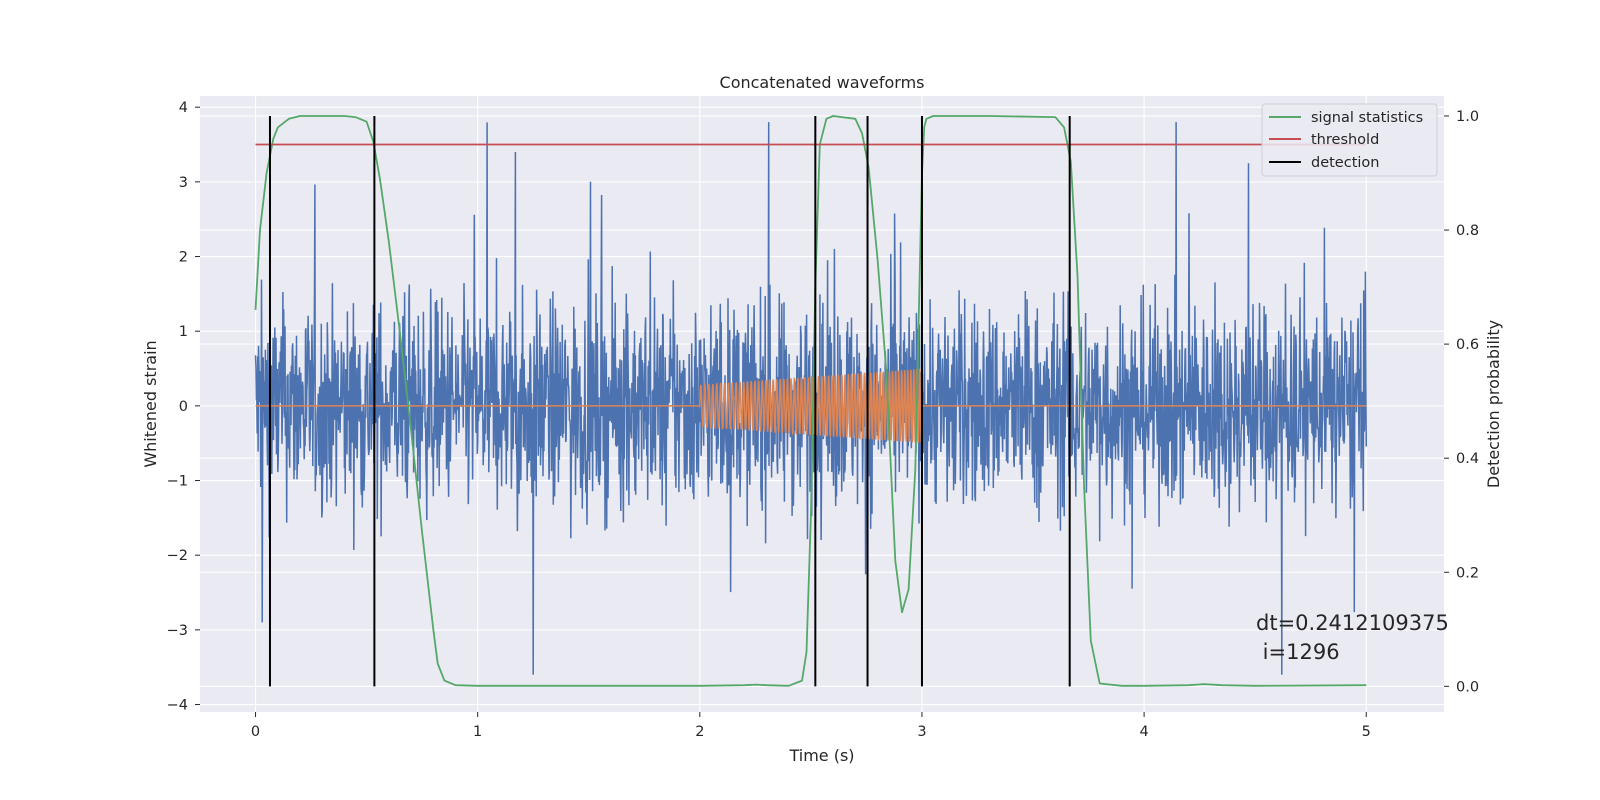 The height and width of the screenshot is (800, 1600). I want to click on y-tick-label: 3, so click(183, 183).